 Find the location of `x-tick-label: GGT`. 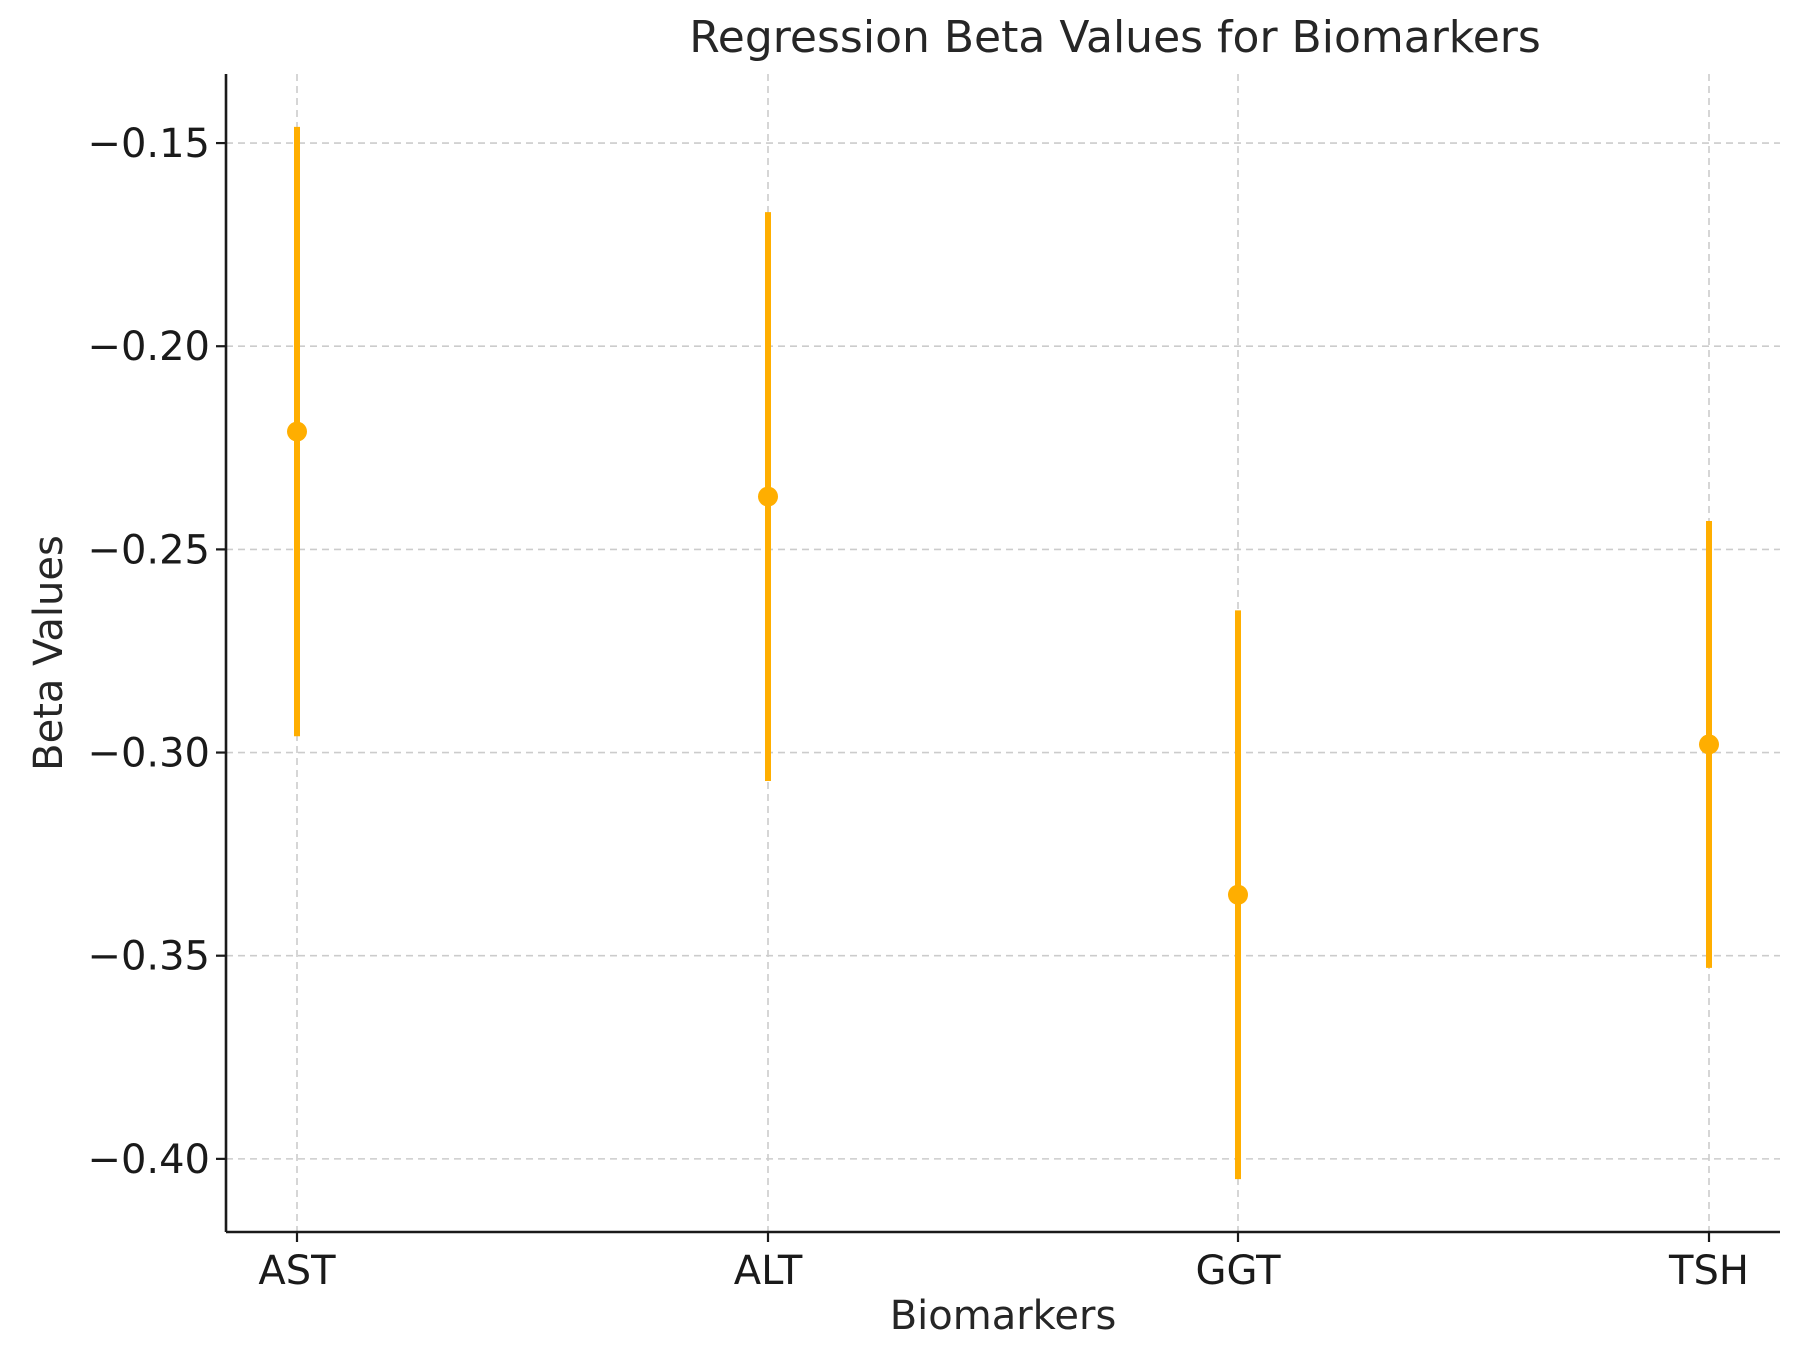

x-tick-label: GGT is located at coordinates (1239, 1271).